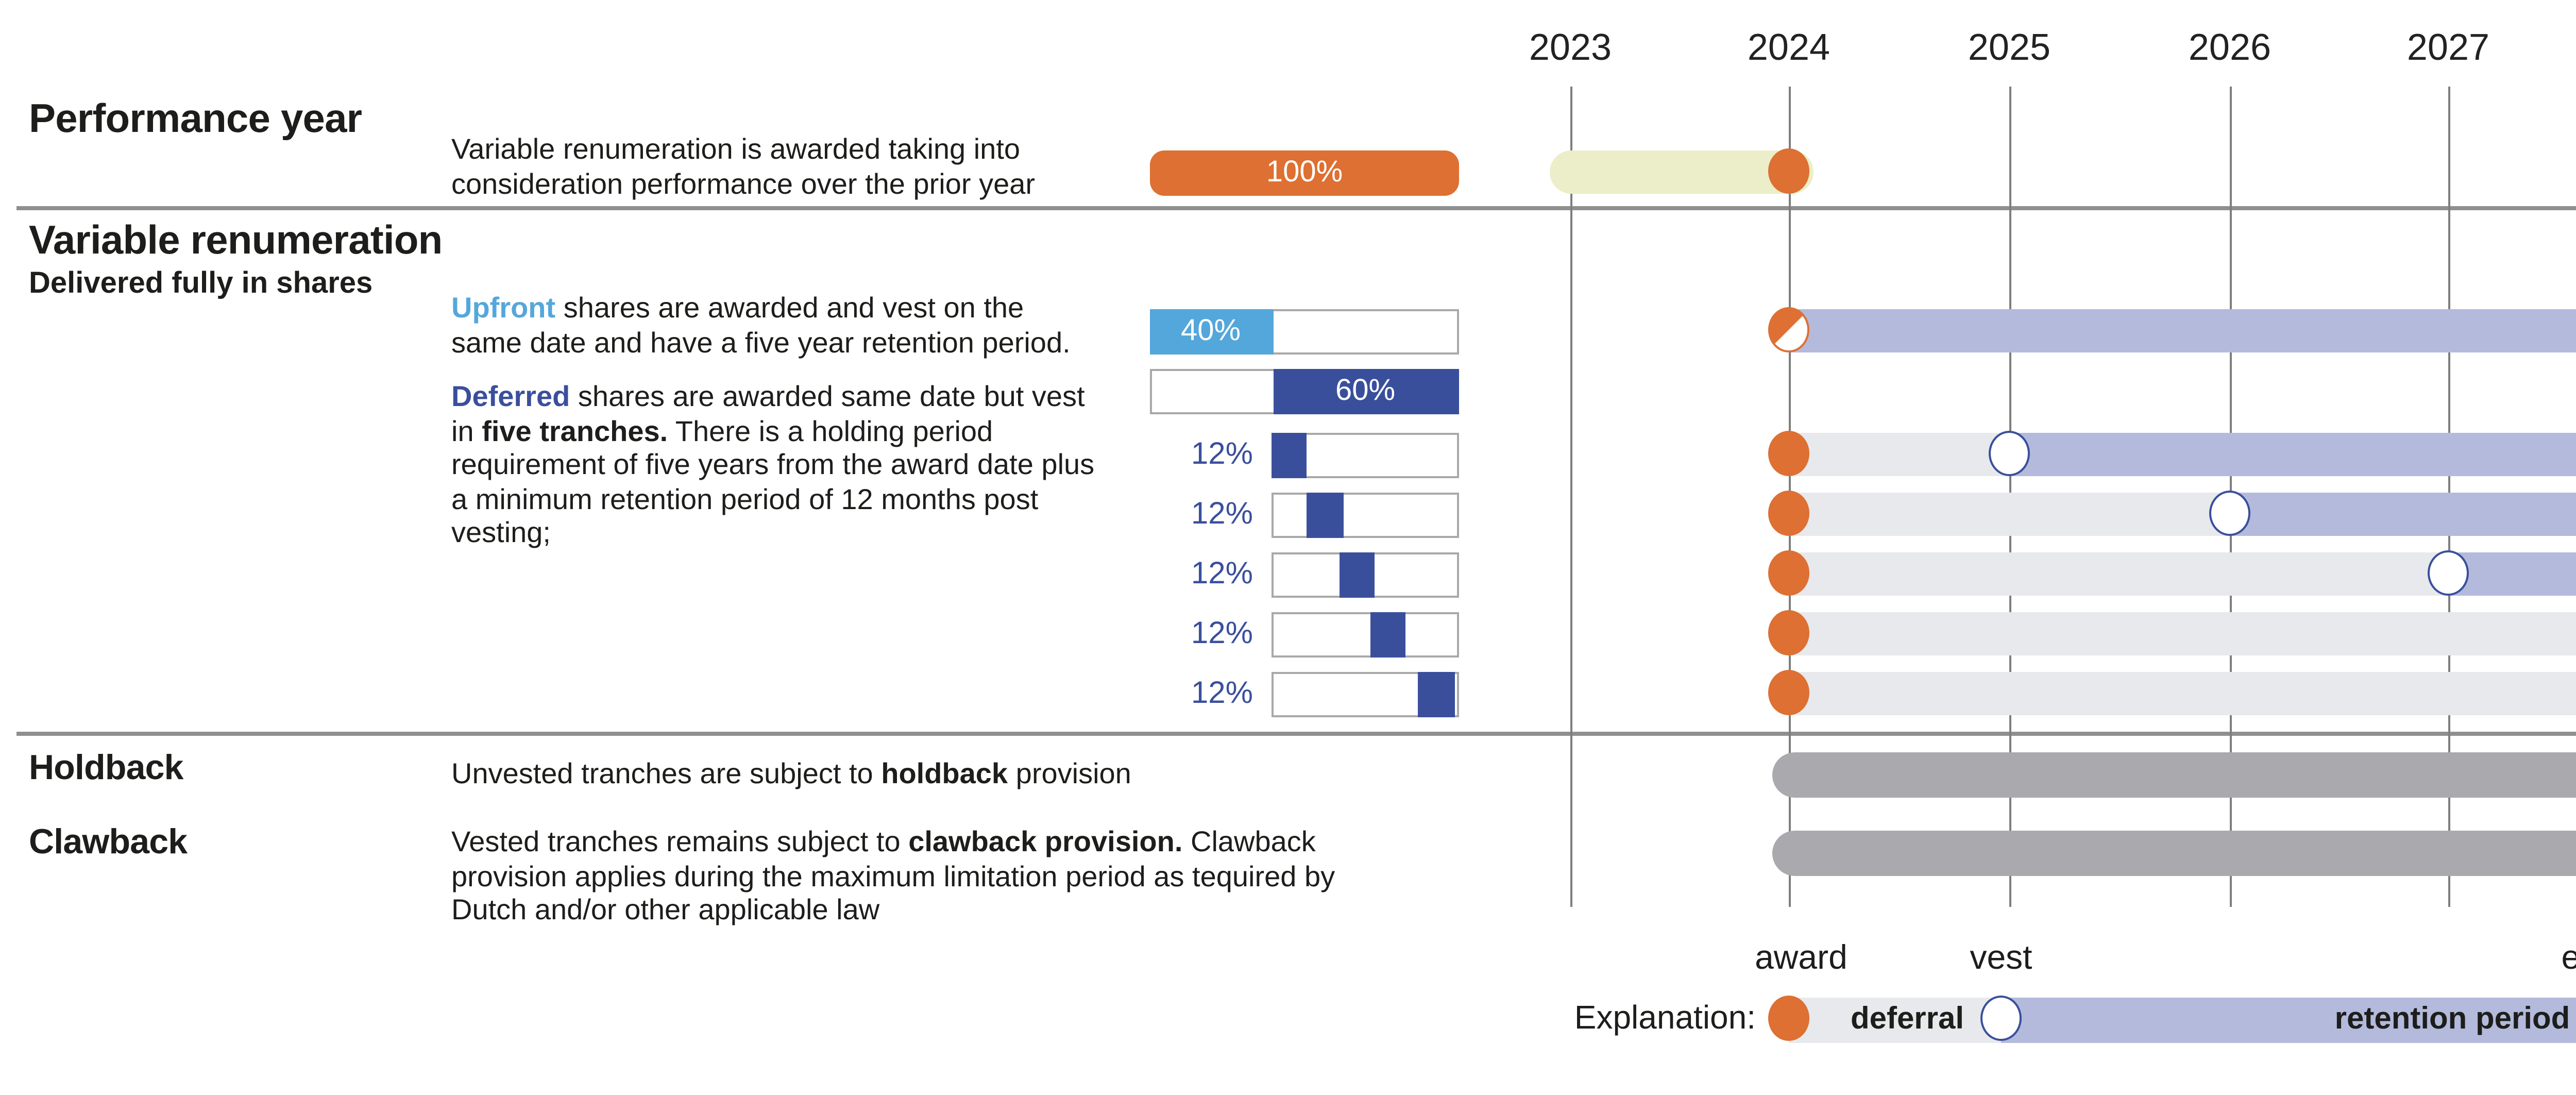 This screenshot has height=1095, width=2576. Describe the element at coordinates (2182, 693) in the screenshot. I see `tranche-5-deferral-bar` at that location.